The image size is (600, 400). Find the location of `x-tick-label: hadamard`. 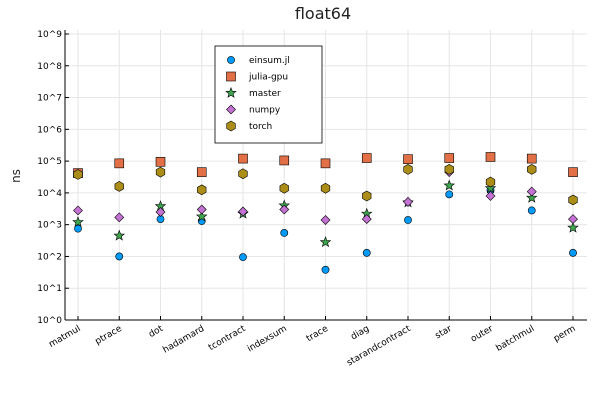

x-tick-label: hadamard is located at coordinates (183, 340).